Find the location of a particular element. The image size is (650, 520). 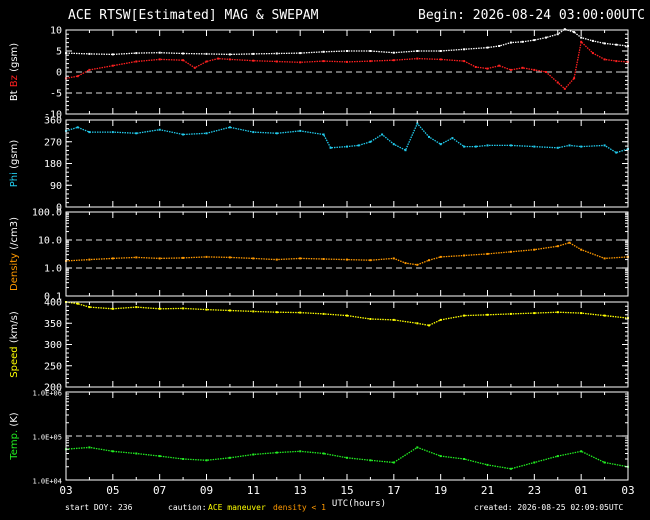

temp-ylabel: Temp. (K) is located at coordinates (14, 436).